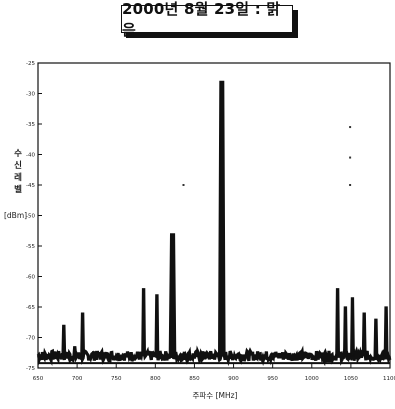  What do you see at coordinates (30, 278) in the screenshot?
I see `y-tick-label: -60` at bounding box center [30, 278].